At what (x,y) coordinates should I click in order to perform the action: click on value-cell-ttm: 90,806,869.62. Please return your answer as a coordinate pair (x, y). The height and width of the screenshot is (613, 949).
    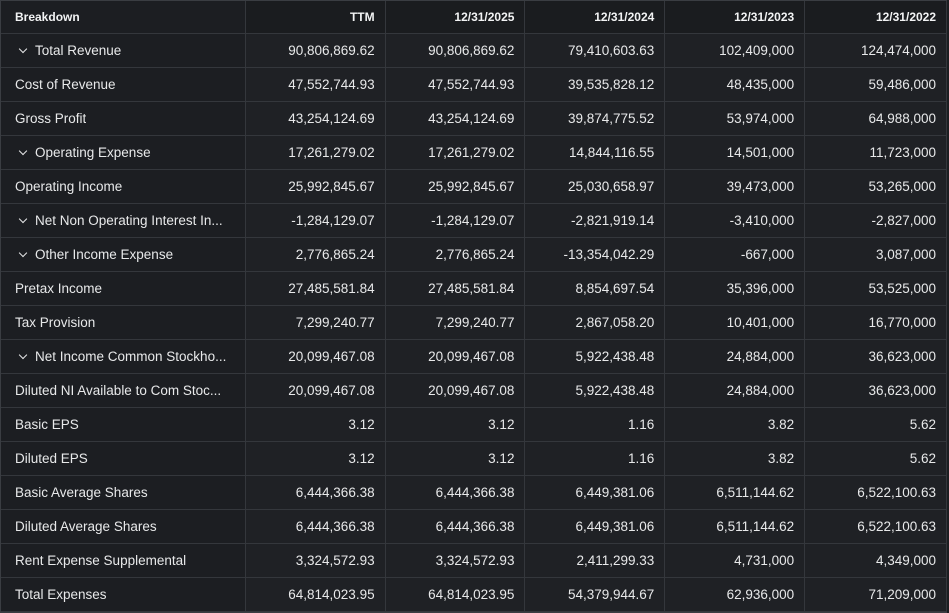
    Looking at the image, I should click on (316, 50).